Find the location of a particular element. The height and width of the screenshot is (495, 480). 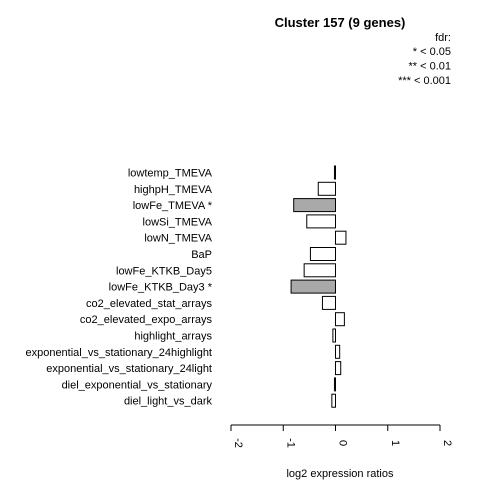

category-label: exponential_vs_stationary_24highlight is located at coordinates (118, 353).